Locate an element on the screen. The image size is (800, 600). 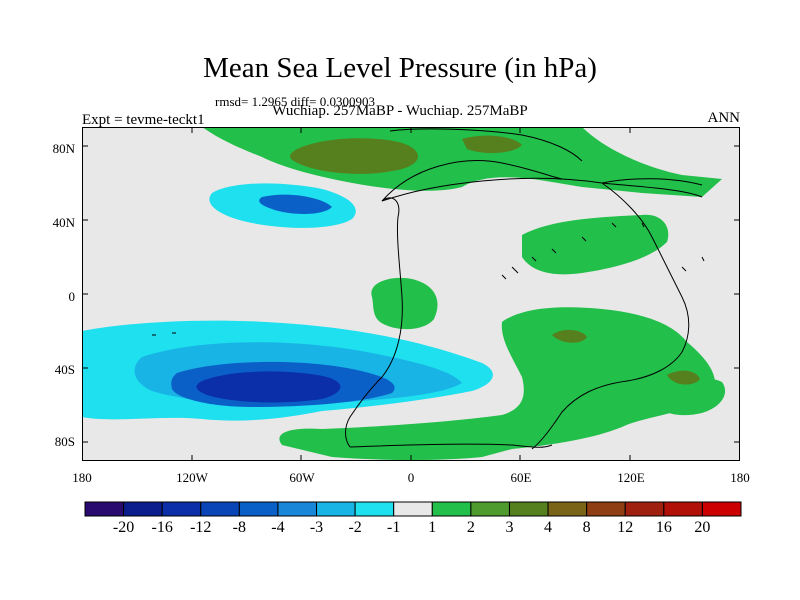
colorbar-label: 16 is located at coordinates (663, 527).